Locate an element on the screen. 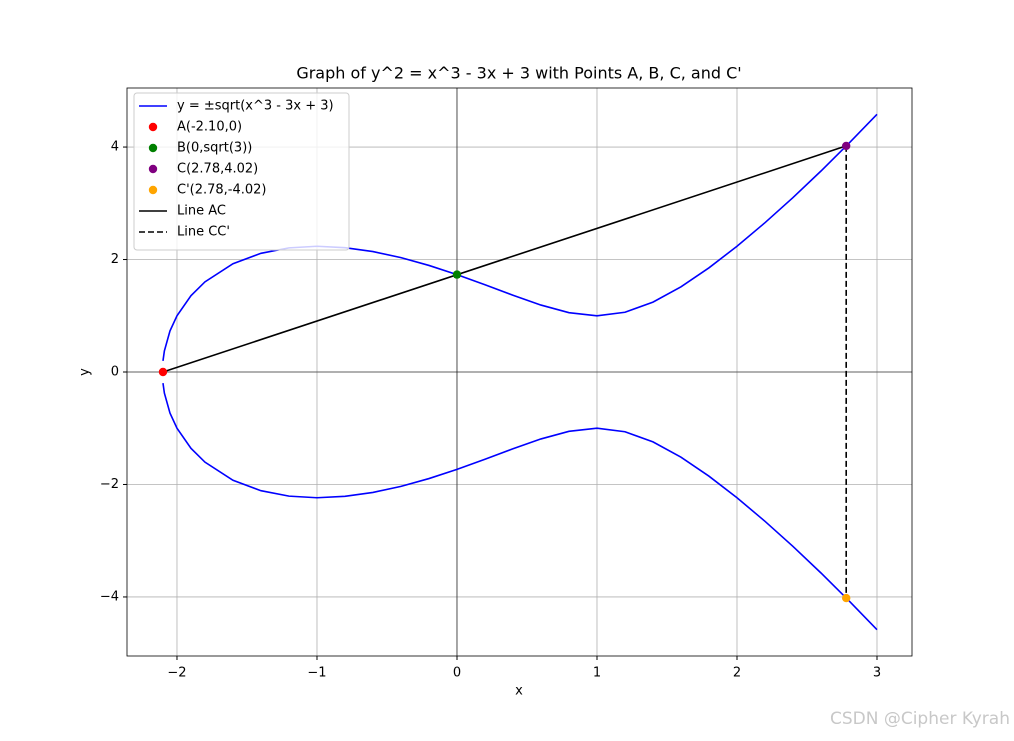 The width and height of the screenshot is (1014, 741). legend-box is located at coordinates (241, 171).